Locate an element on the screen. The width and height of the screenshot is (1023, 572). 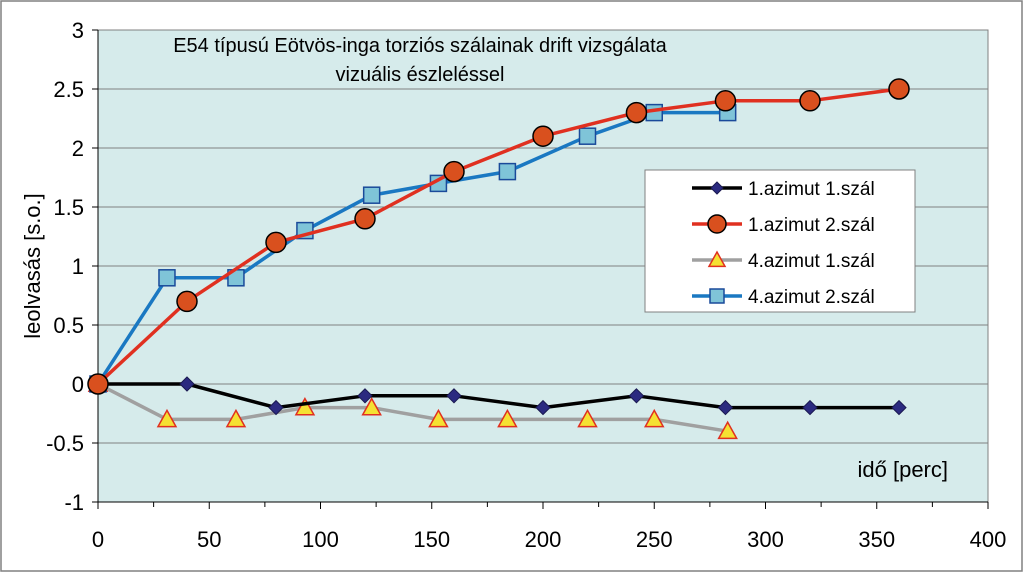
x-tick-label: 50 is located at coordinates (209, 539).